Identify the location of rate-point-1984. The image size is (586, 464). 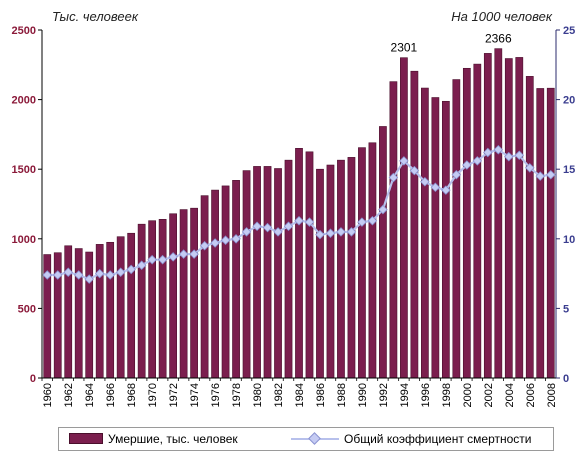
(299, 220).